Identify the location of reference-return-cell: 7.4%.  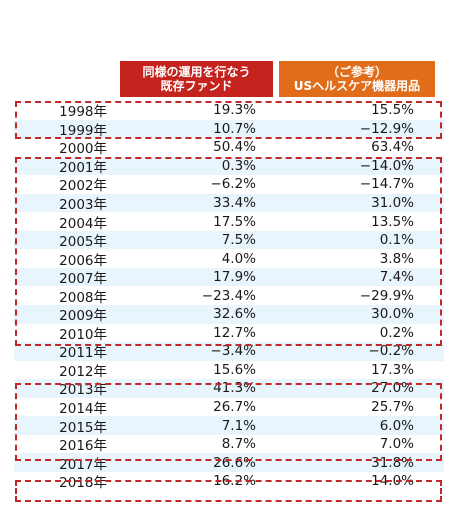
(396, 277).